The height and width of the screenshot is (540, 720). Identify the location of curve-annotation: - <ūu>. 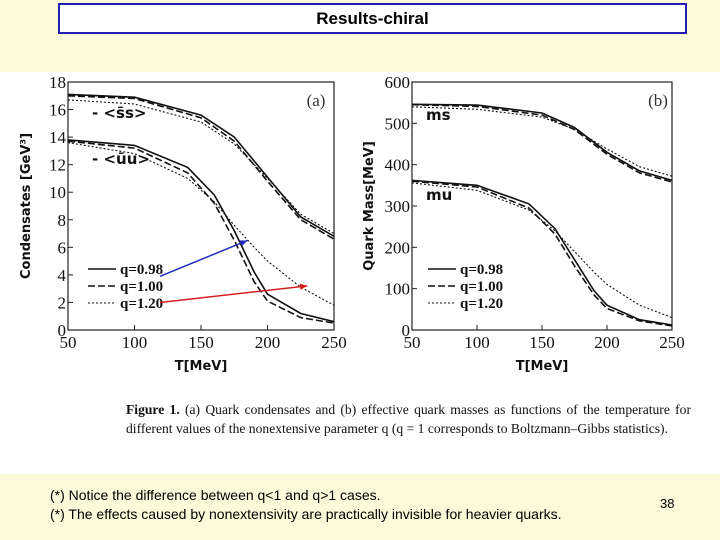
(121, 159).